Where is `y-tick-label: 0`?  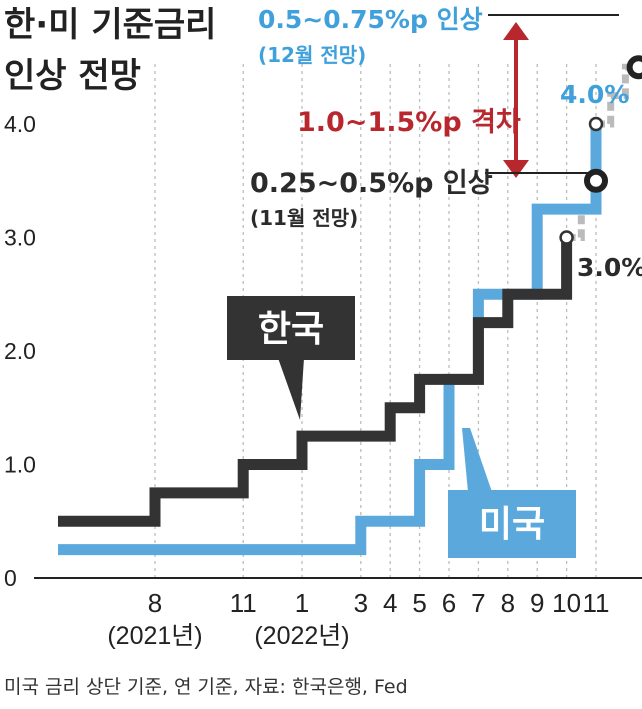 y-tick-label: 0 is located at coordinates (10, 578).